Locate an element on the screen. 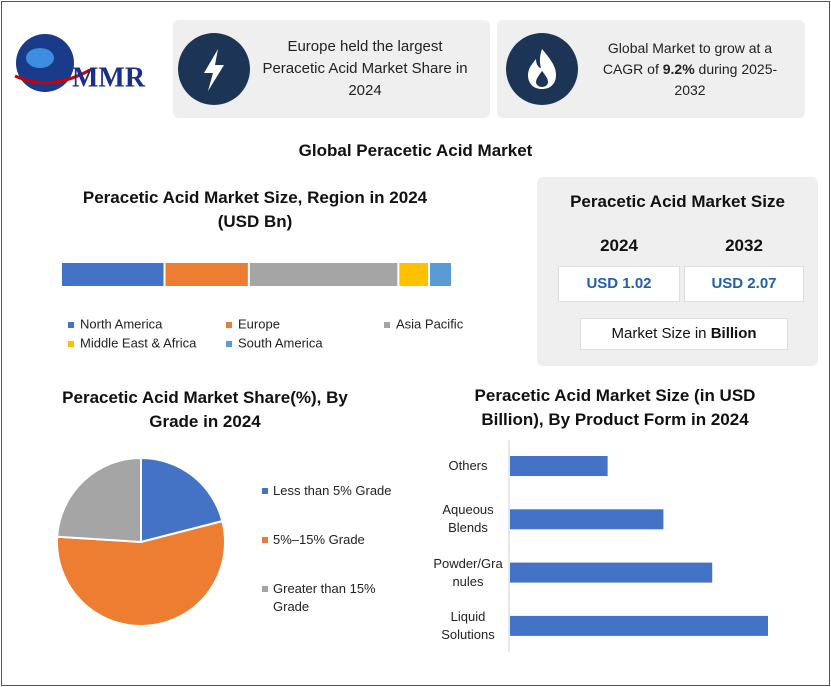 This screenshot has height=687, width=831. note-text: Market Size in is located at coordinates (661, 333).